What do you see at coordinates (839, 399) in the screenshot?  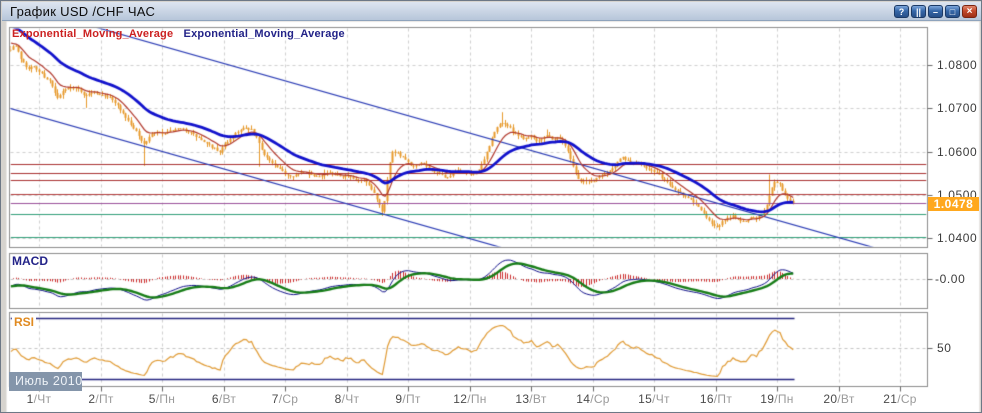 I see `day-label-20: 20/Вт` at bounding box center [839, 399].